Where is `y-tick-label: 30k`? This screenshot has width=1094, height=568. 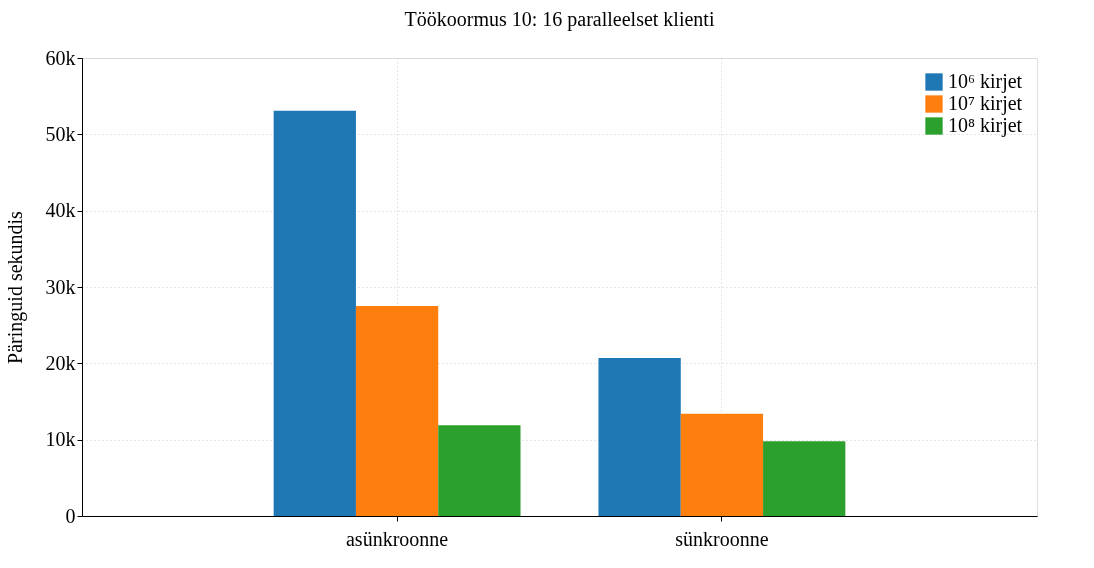
y-tick-label: 30k is located at coordinates (60, 286).